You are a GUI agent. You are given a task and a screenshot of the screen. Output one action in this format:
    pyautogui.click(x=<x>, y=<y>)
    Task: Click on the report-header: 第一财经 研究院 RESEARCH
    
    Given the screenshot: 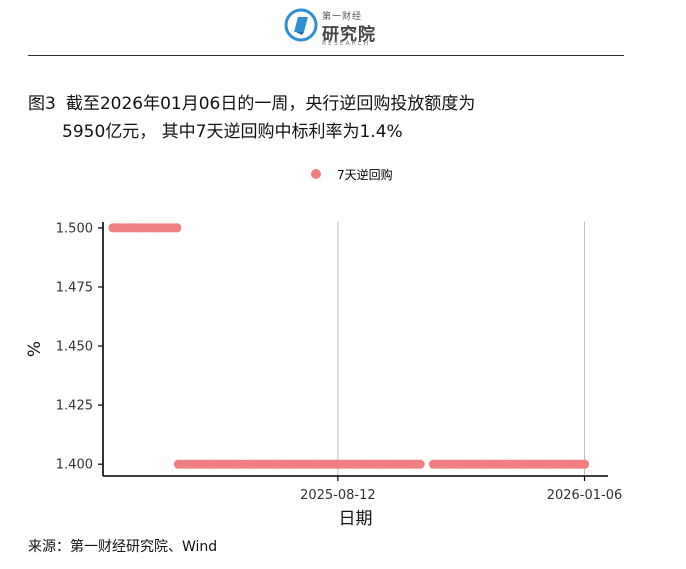 What is the action you would take?
    pyautogui.click(x=343, y=28)
    